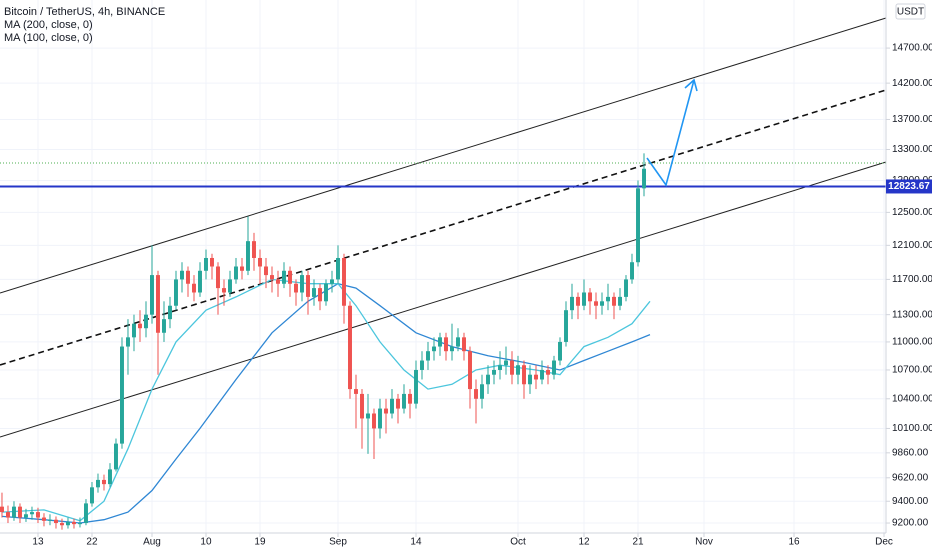  Describe the element at coordinates (912, 314) in the screenshot. I see `y-tick-label: 11300.00` at that location.